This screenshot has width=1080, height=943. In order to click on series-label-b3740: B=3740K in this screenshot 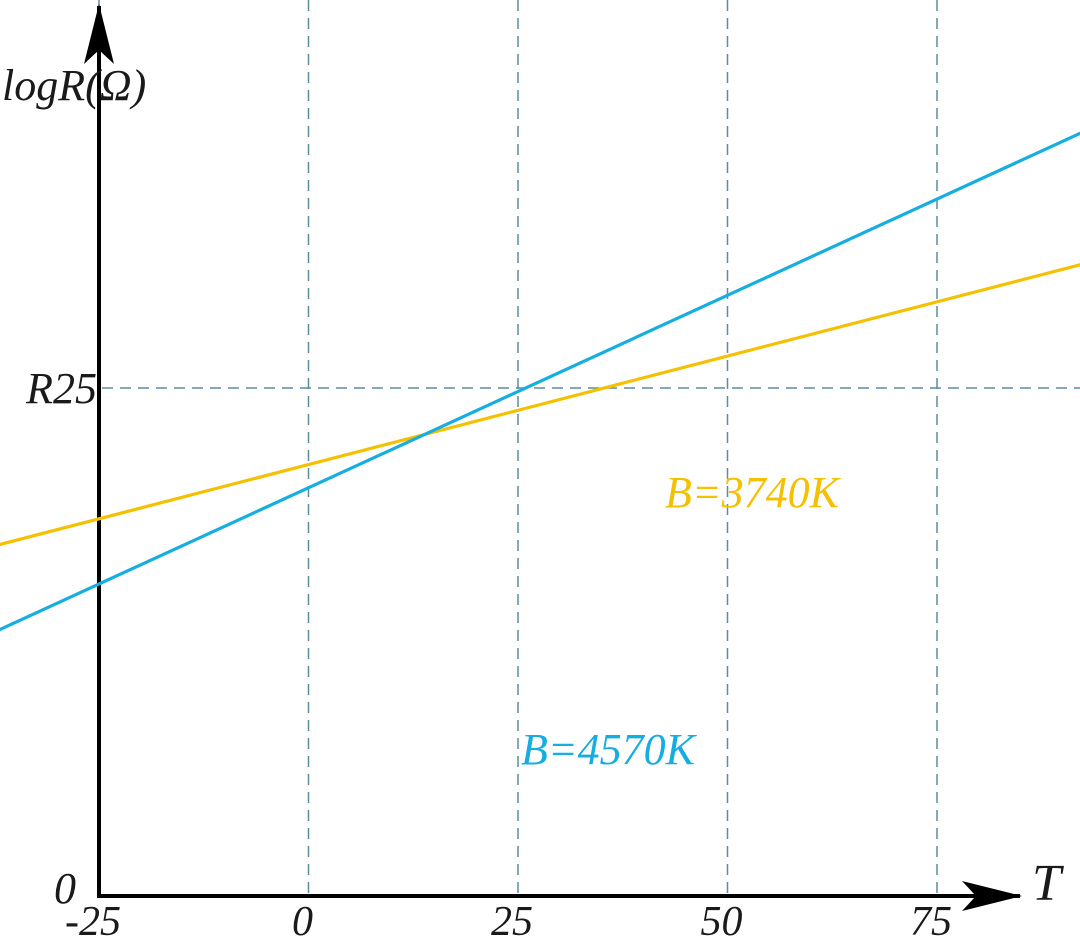, I will do `click(753, 492)`.